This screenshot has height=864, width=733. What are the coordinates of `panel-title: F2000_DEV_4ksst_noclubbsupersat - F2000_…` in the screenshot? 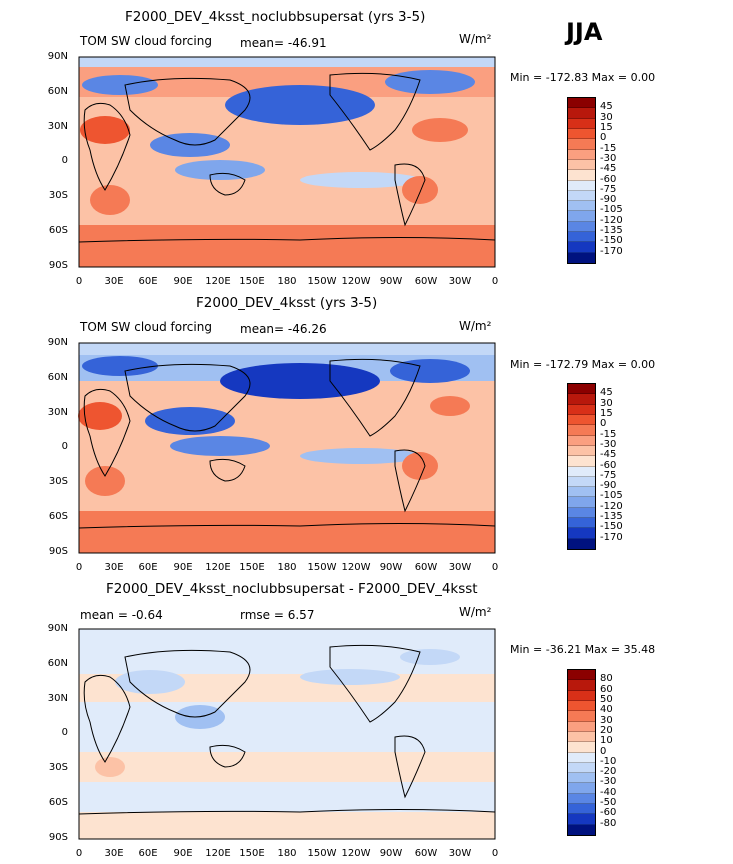 It's located at (292, 589).